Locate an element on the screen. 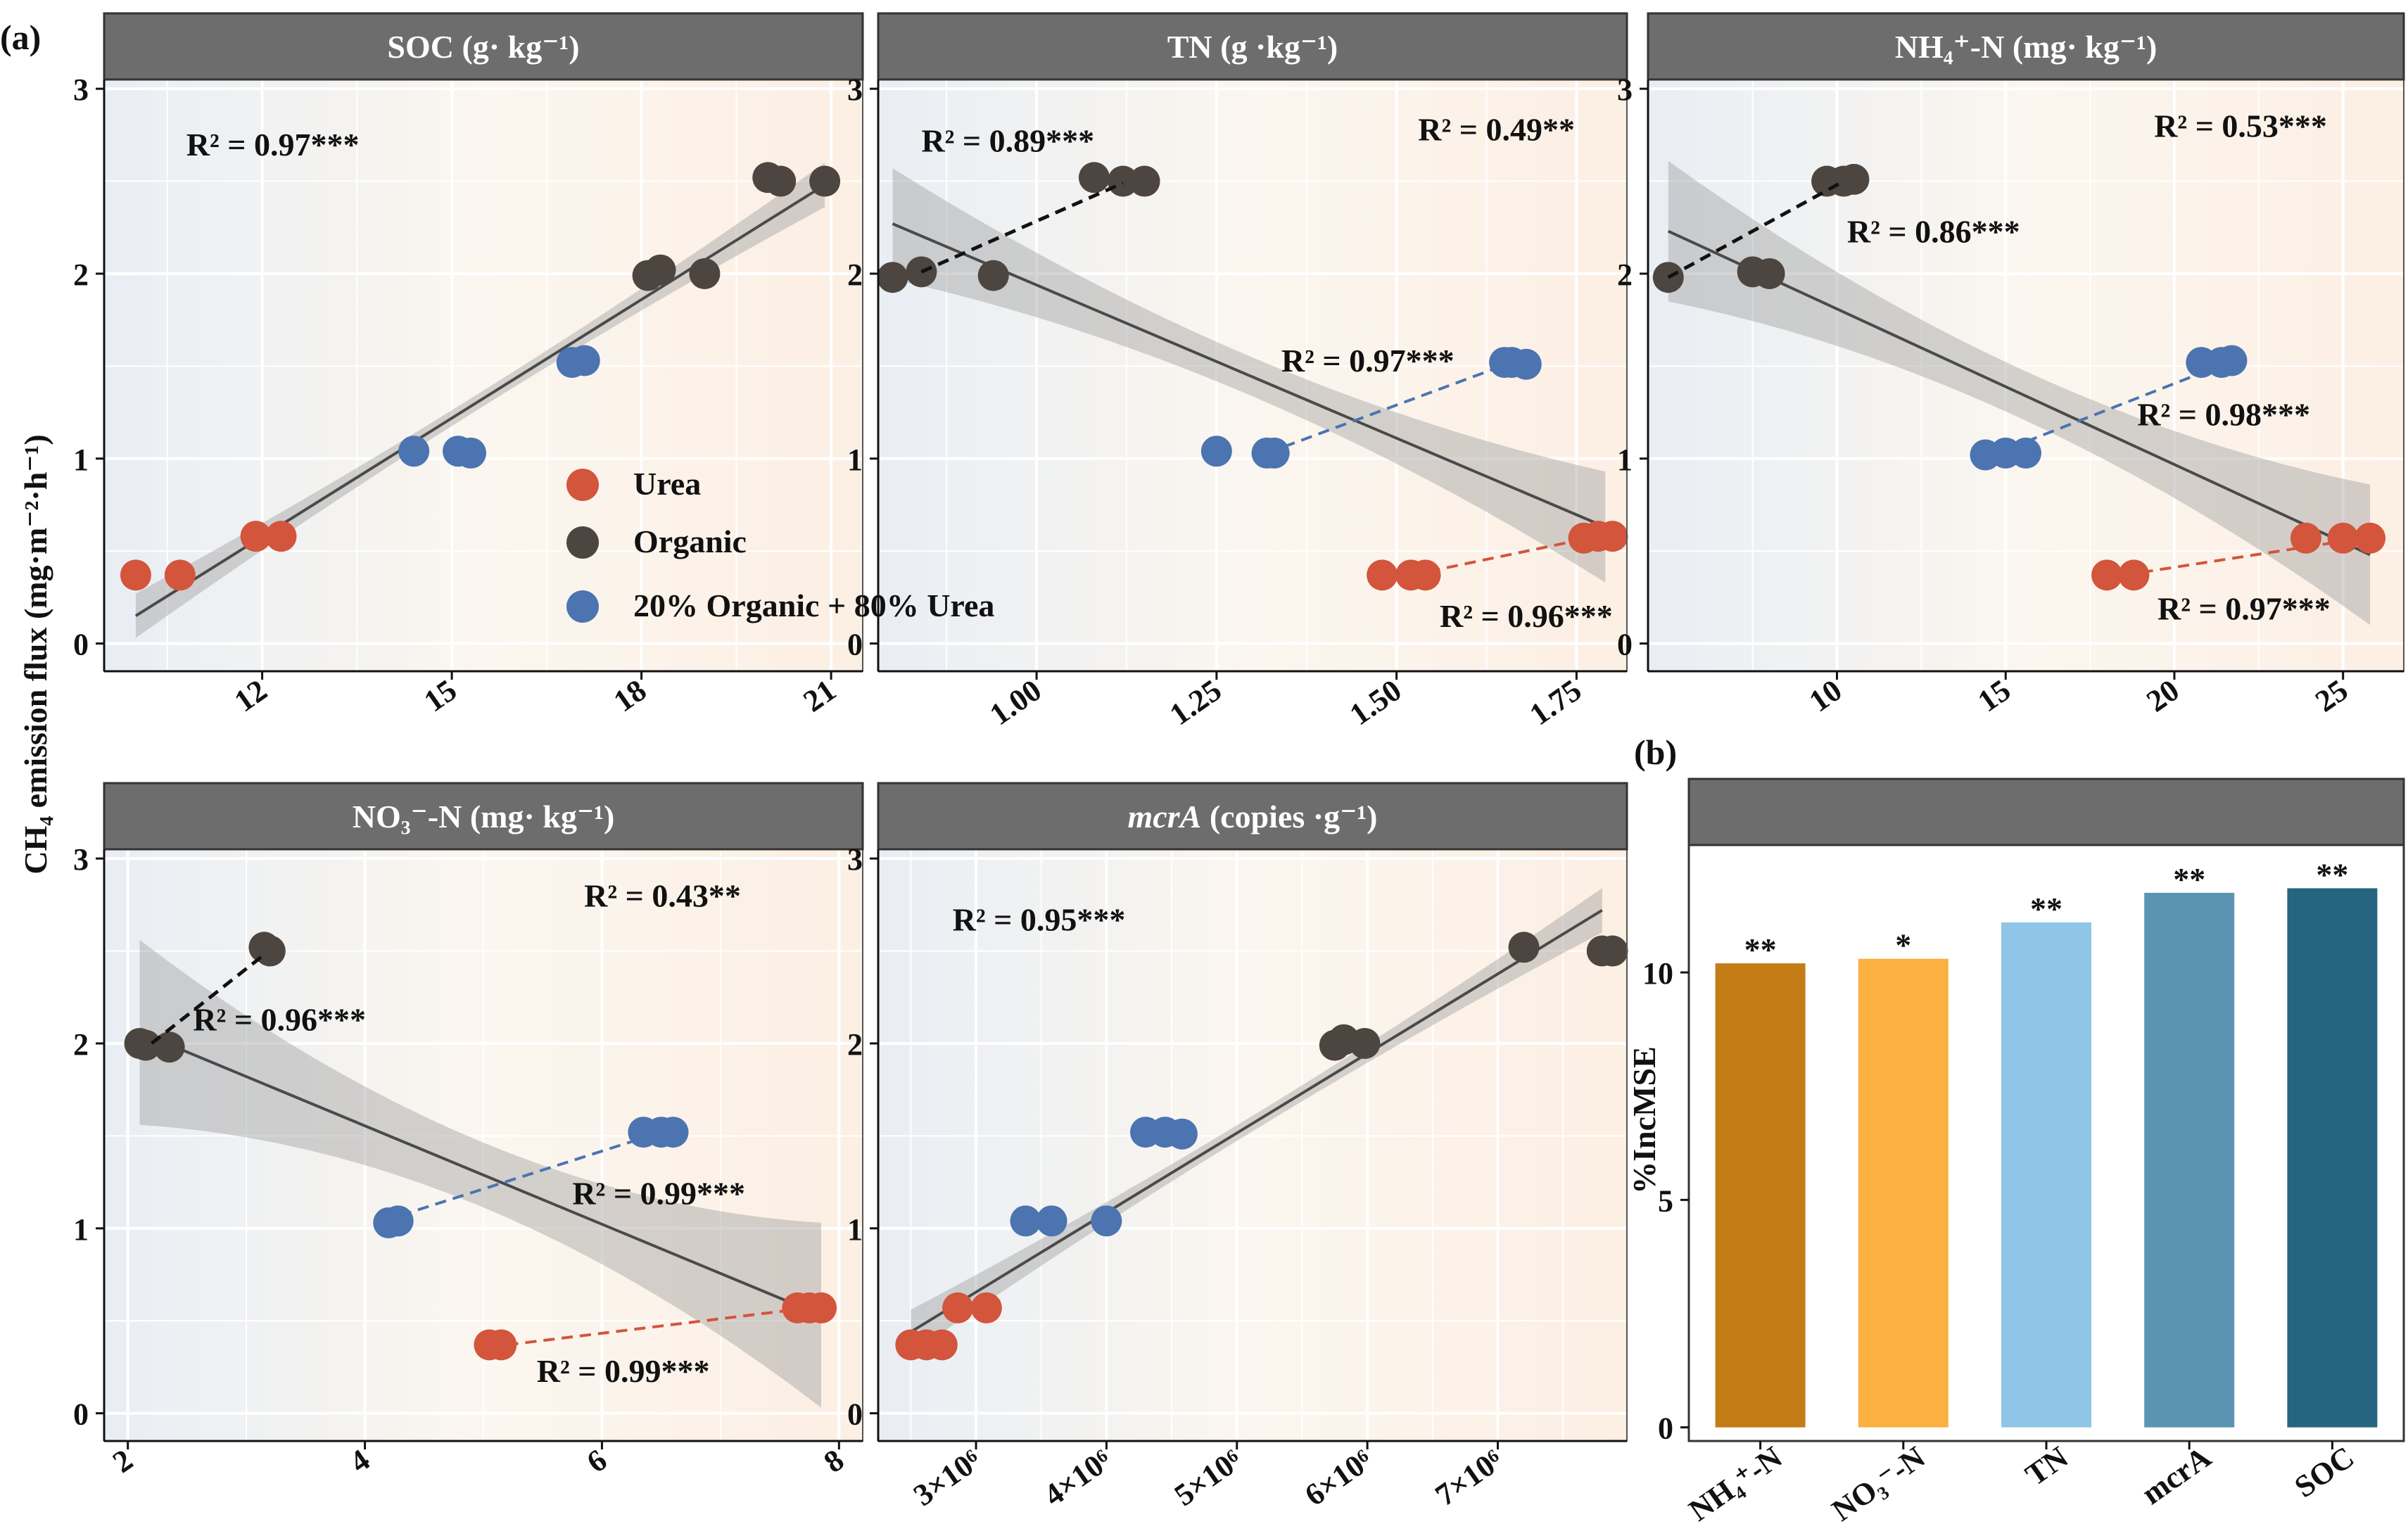 The height and width of the screenshot is (1536, 2408). mcra-x-tick-label: 6×10⁶ is located at coordinates (1338, 1477).